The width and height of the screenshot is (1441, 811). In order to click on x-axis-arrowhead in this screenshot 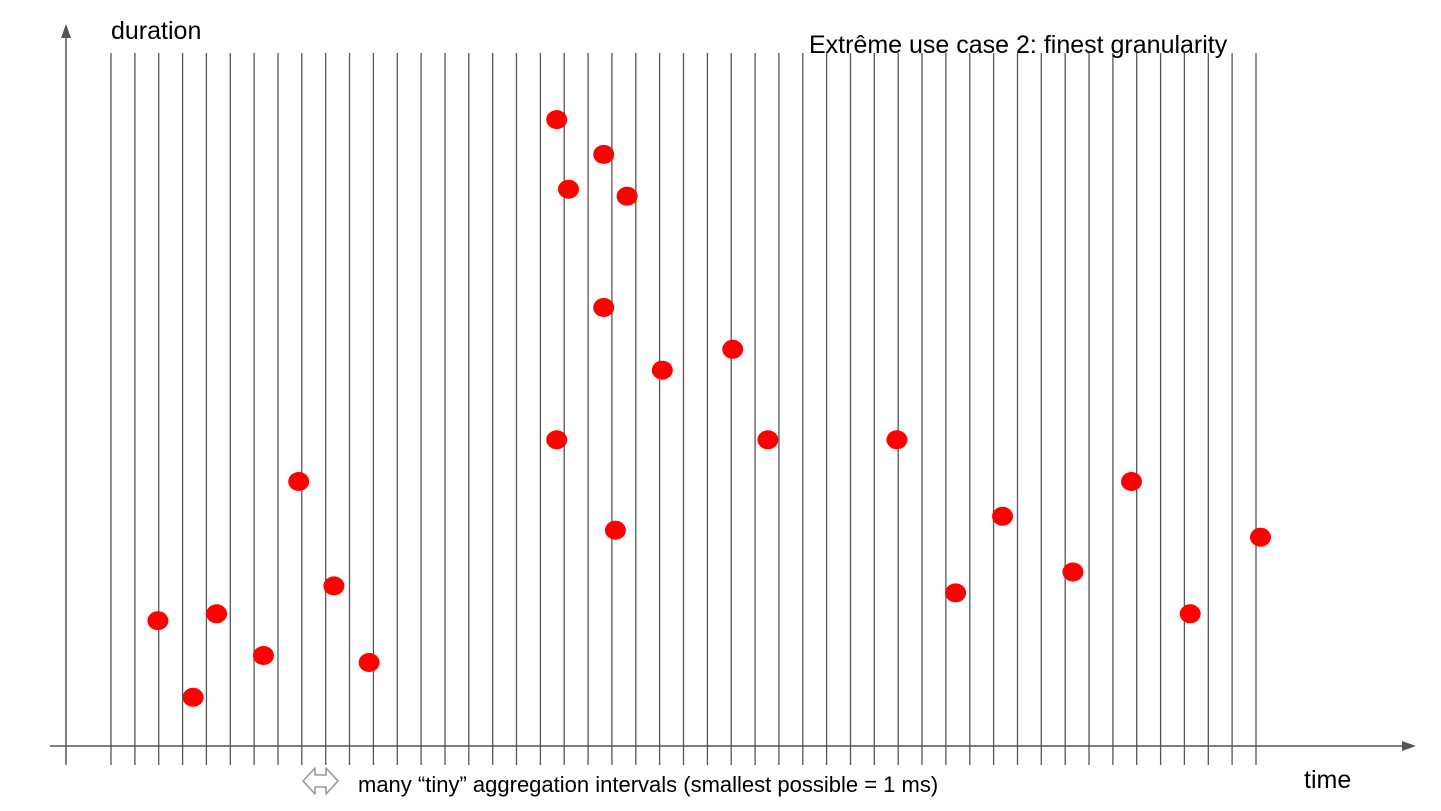, I will do `click(1409, 746)`.